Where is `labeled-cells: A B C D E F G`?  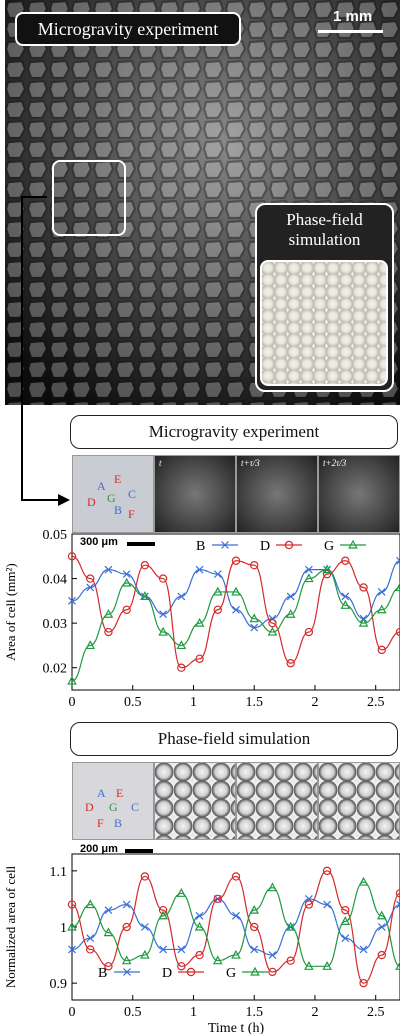
labeled-cells: A B C D E F G is located at coordinates (111, 496).